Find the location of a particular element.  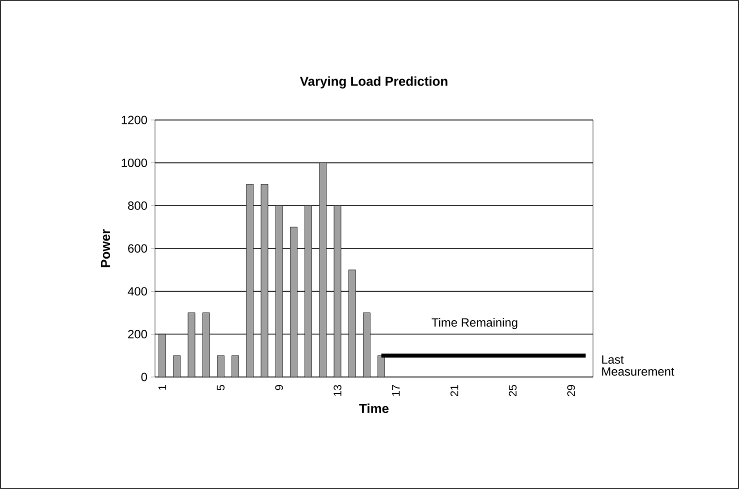

x-tick-label: 13 is located at coordinates (338, 390).